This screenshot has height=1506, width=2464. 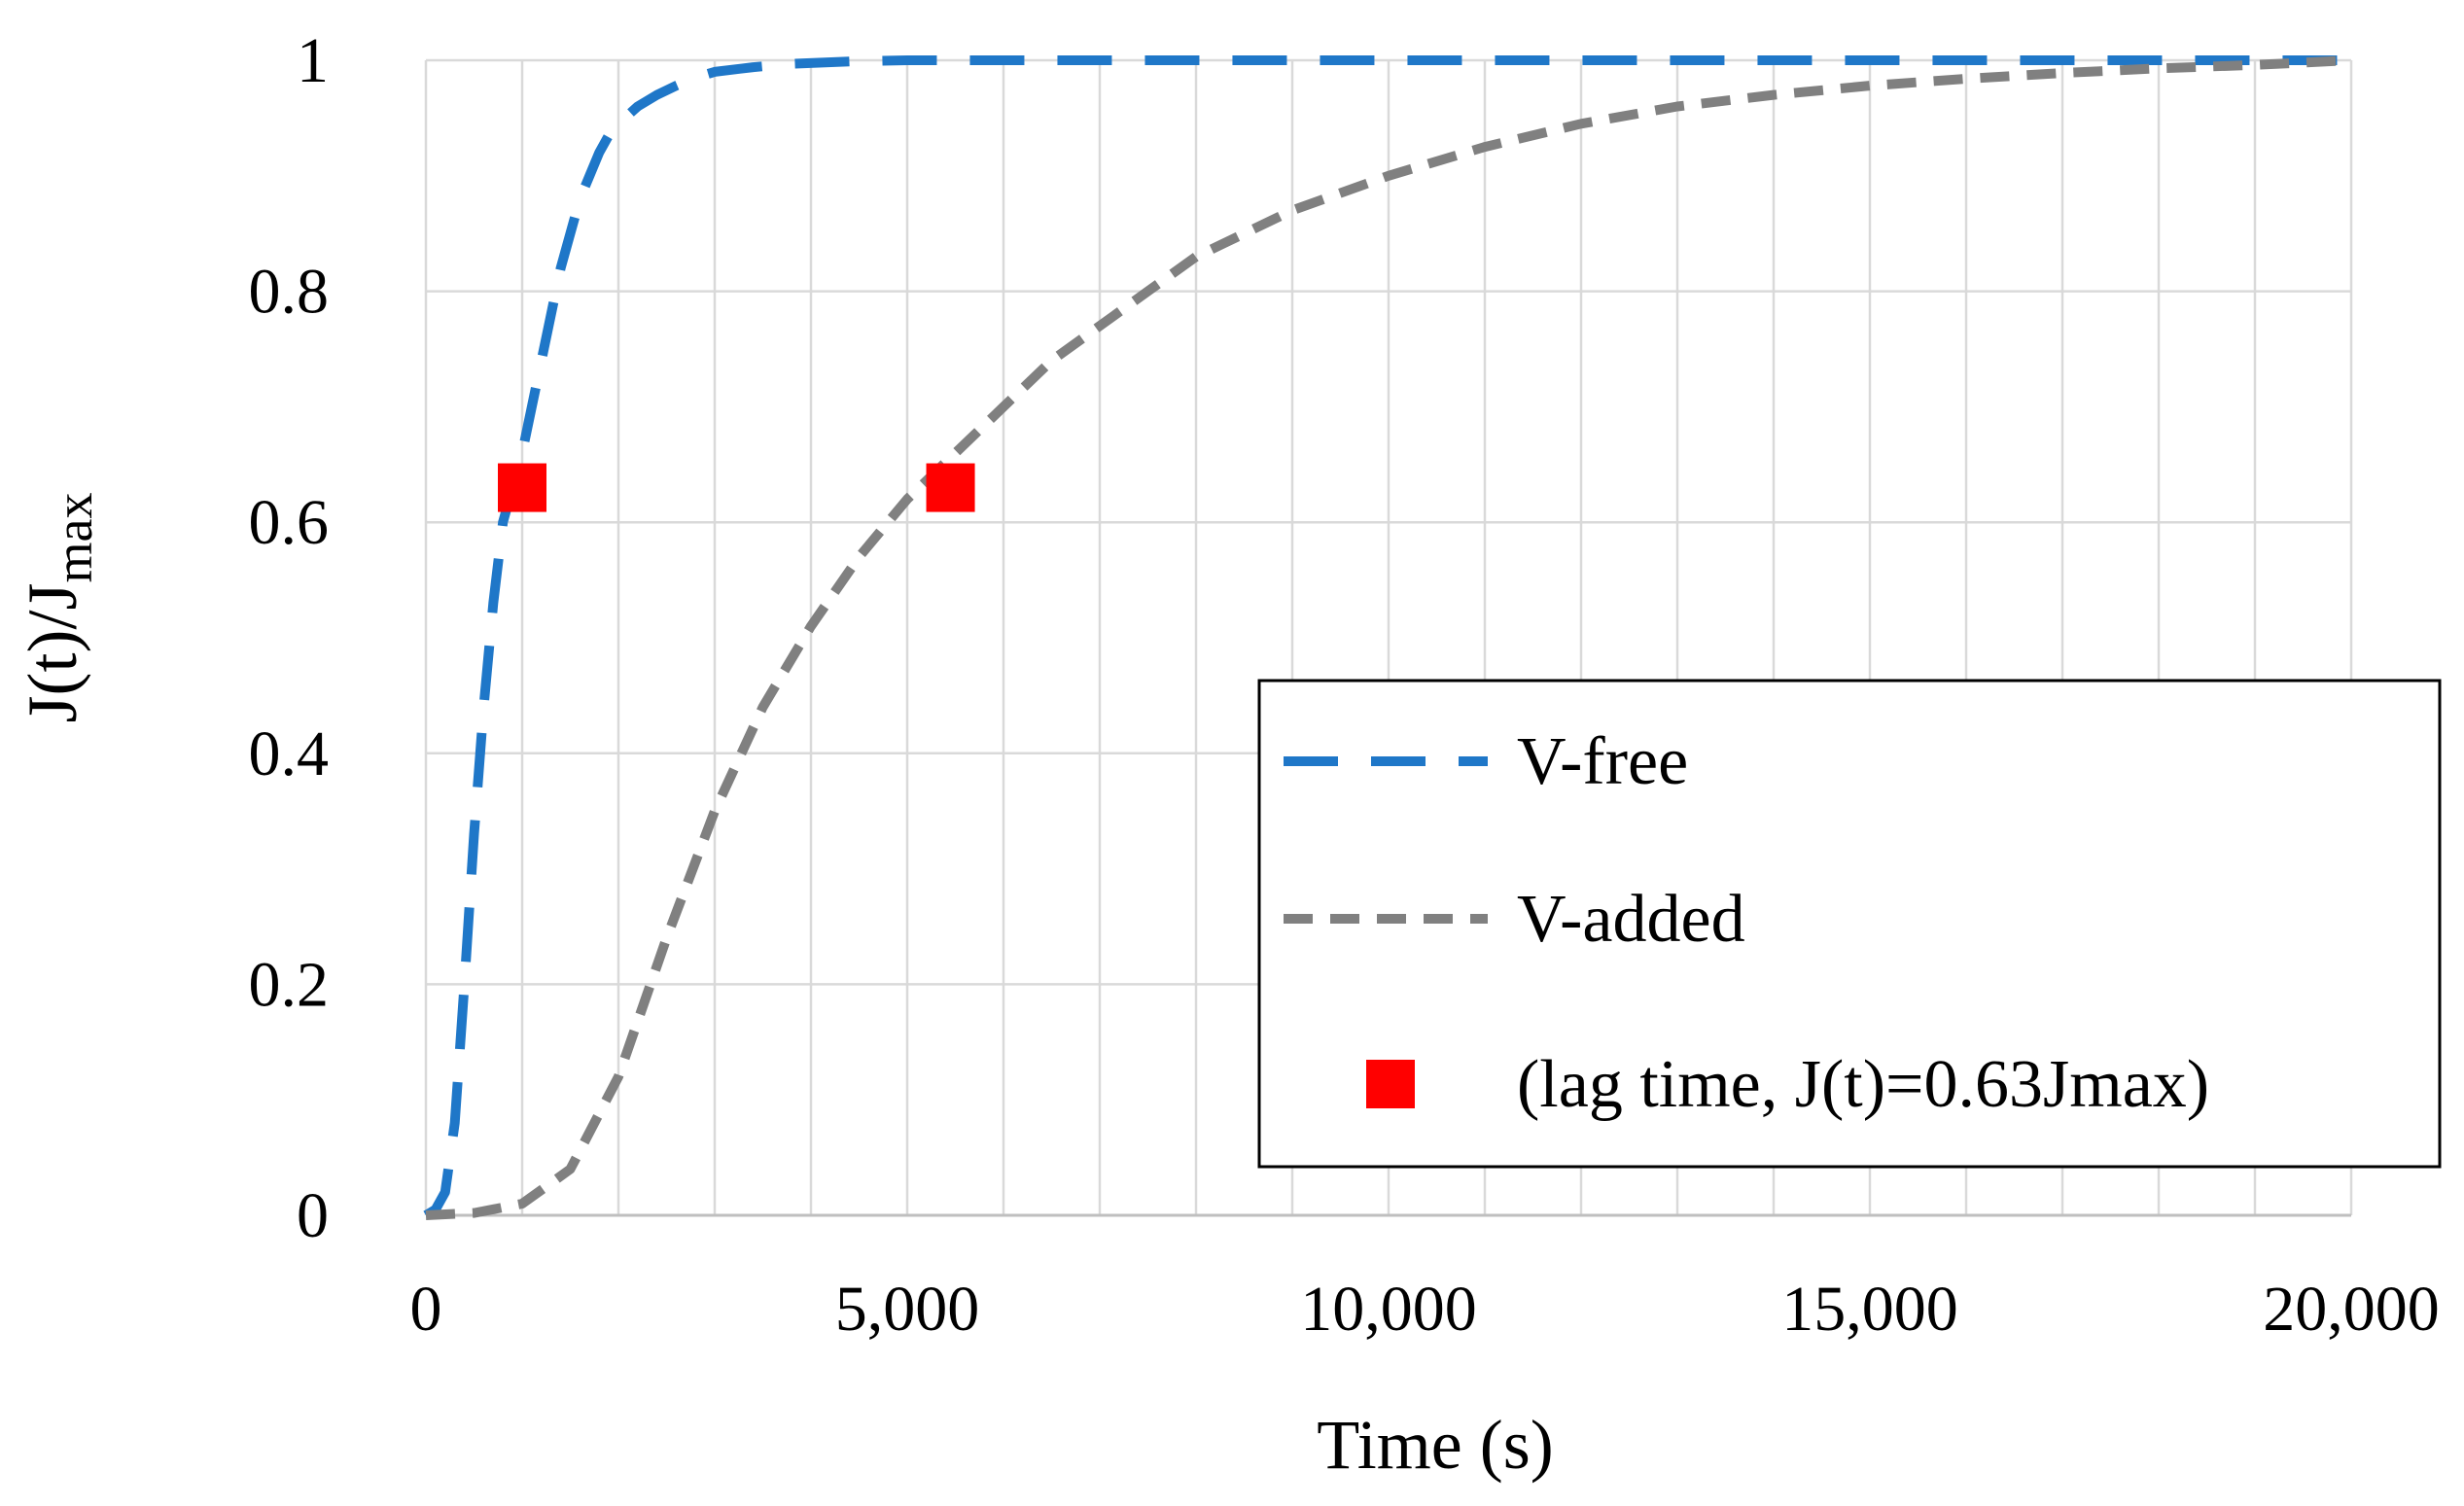 What do you see at coordinates (1631, 919) in the screenshot?
I see `legend-label-v-added: V-added` at bounding box center [1631, 919].